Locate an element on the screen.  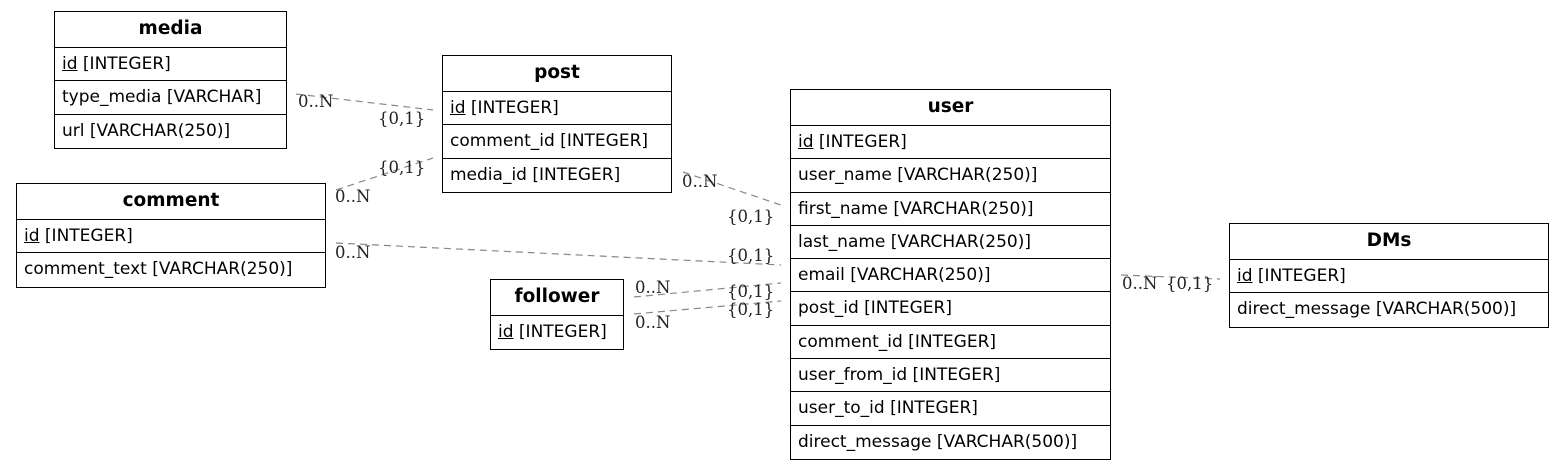
entity-title: follower is located at coordinates (557, 298).